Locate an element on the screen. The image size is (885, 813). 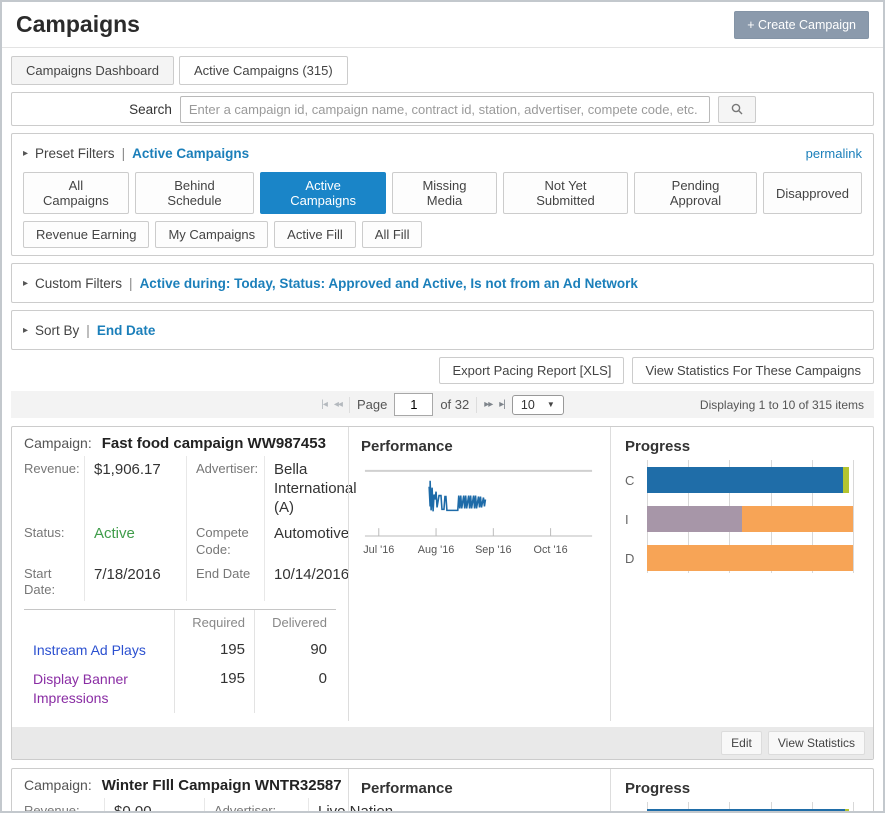
bar-label: D is located at coordinates (630, 558).